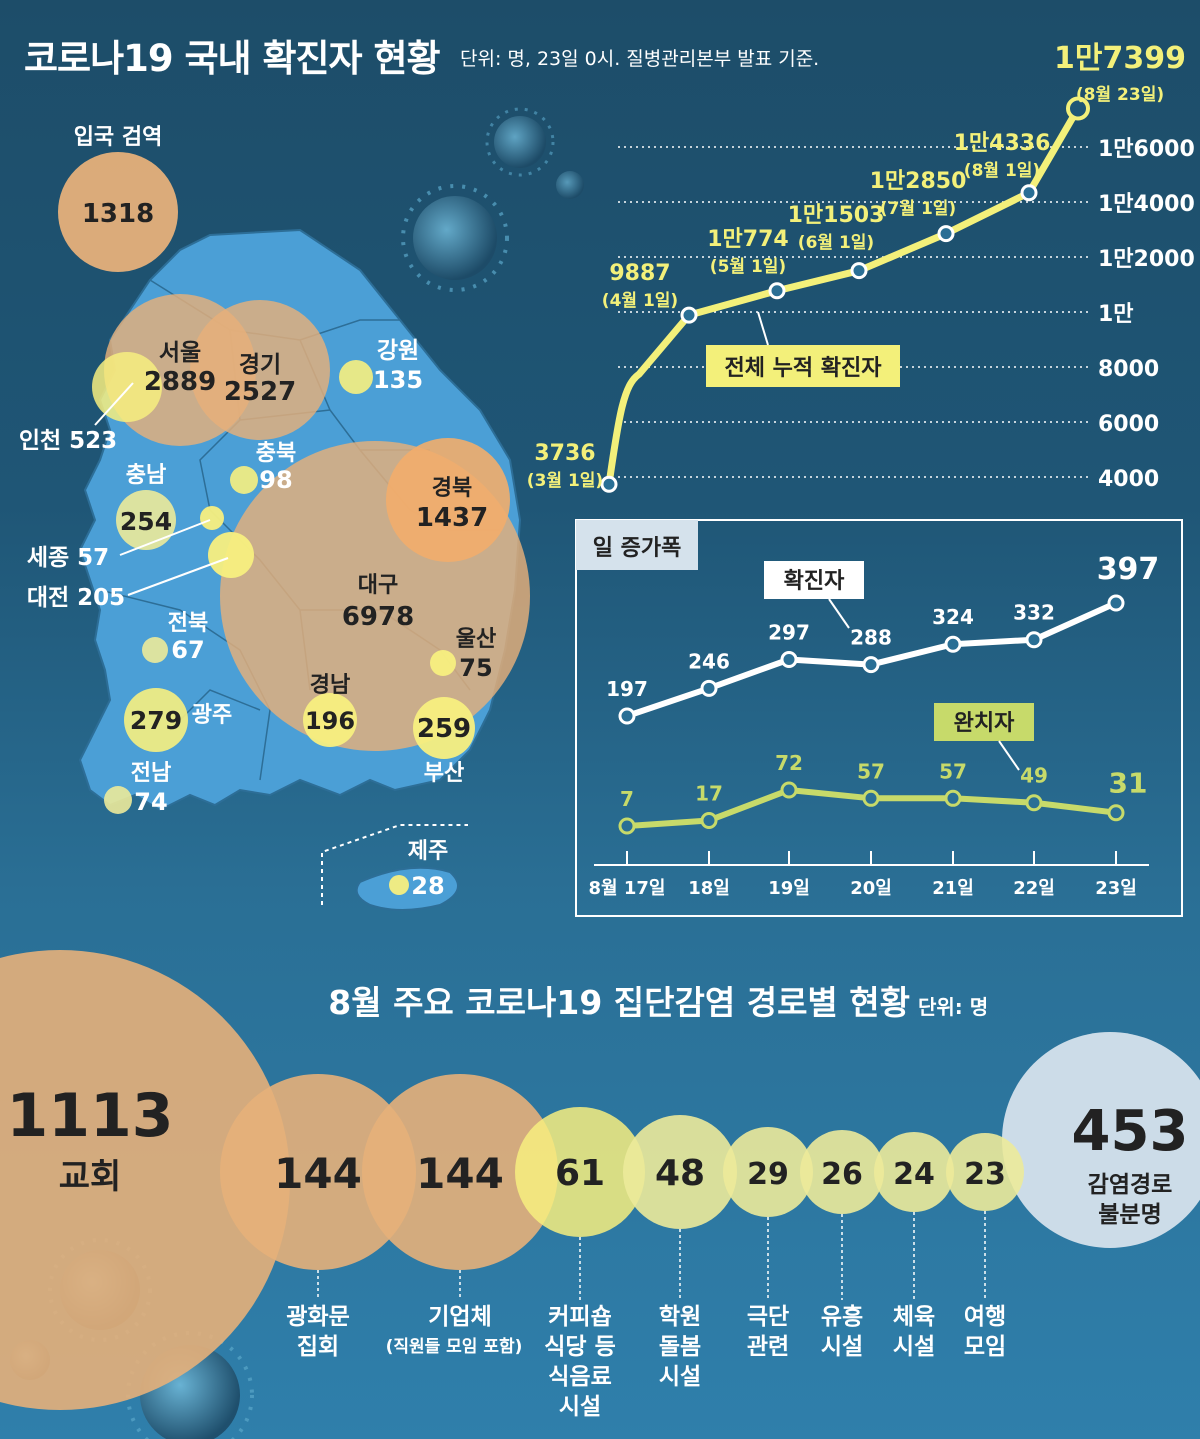  I want to click on jeju-inset-line, so click(394, 864).